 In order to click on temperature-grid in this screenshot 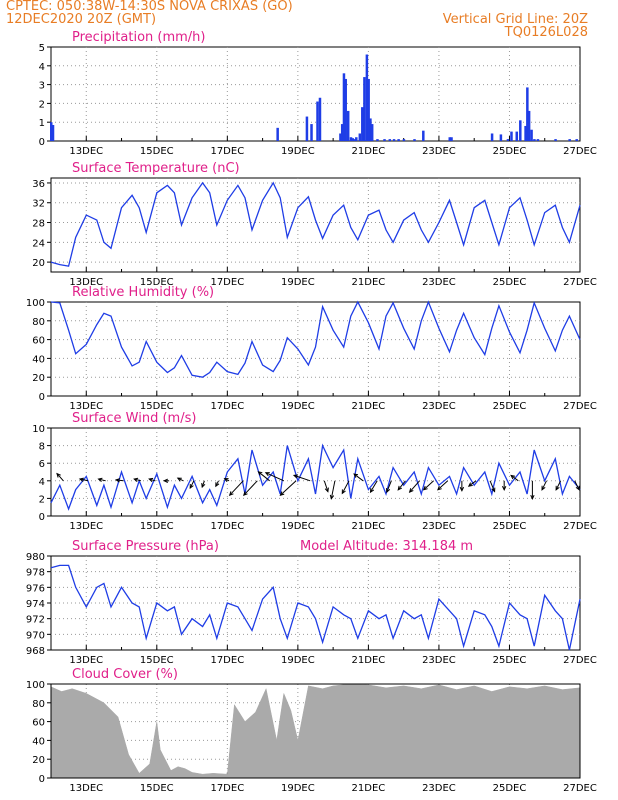, I will do `click(315, 225)`.